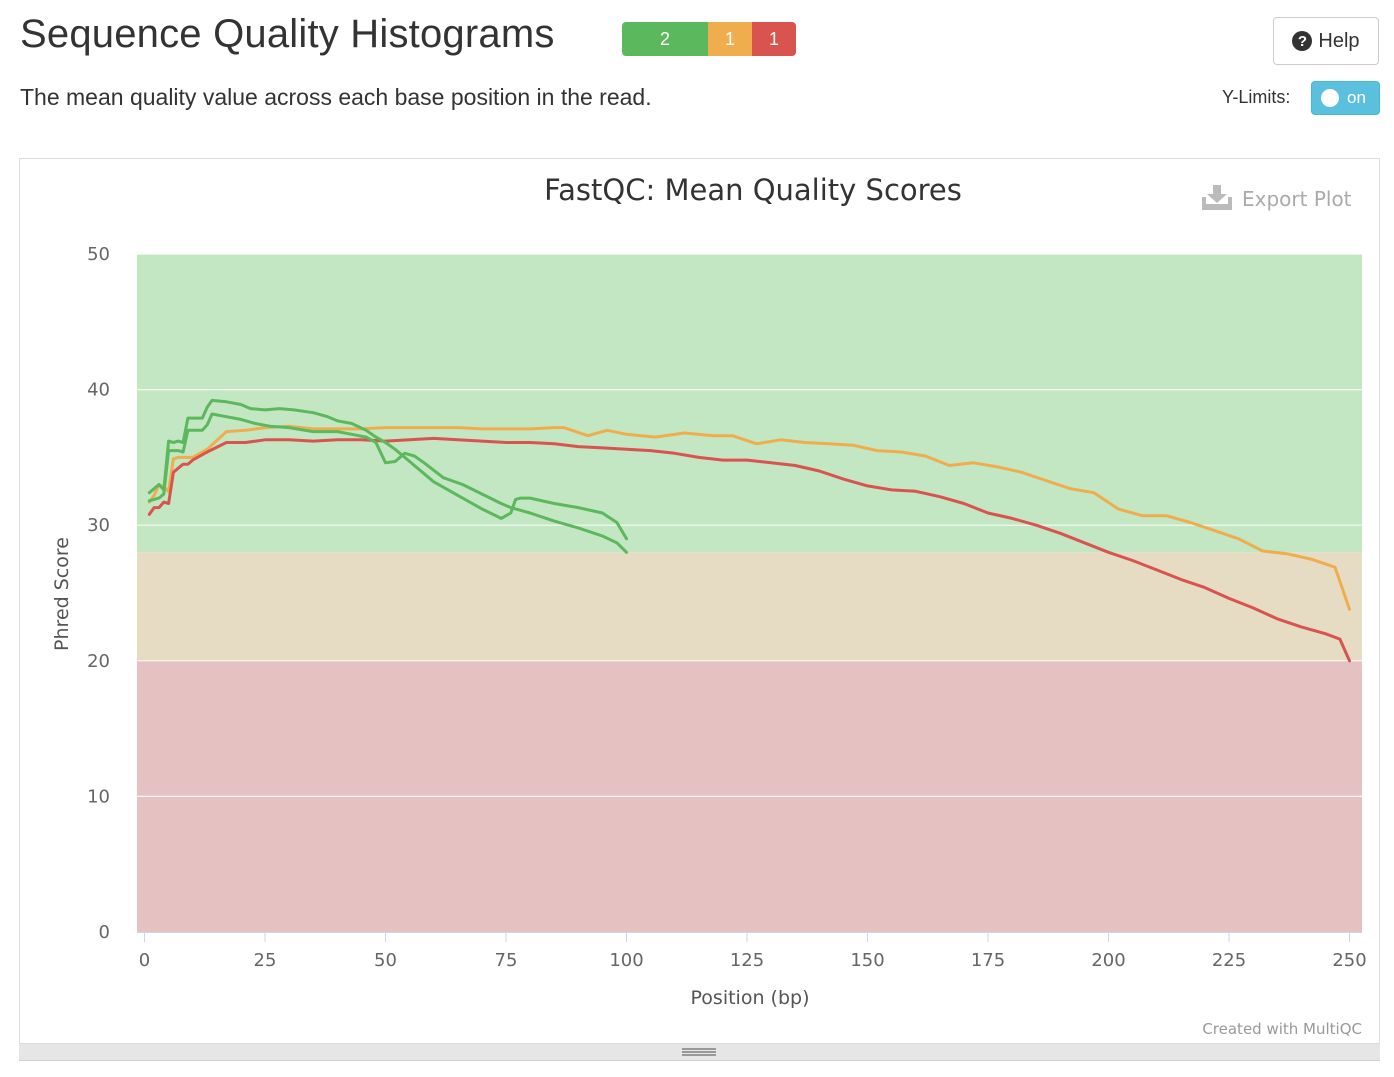 The width and height of the screenshot is (1394, 1077). I want to click on y-tick-label: 0, so click(104, 932).